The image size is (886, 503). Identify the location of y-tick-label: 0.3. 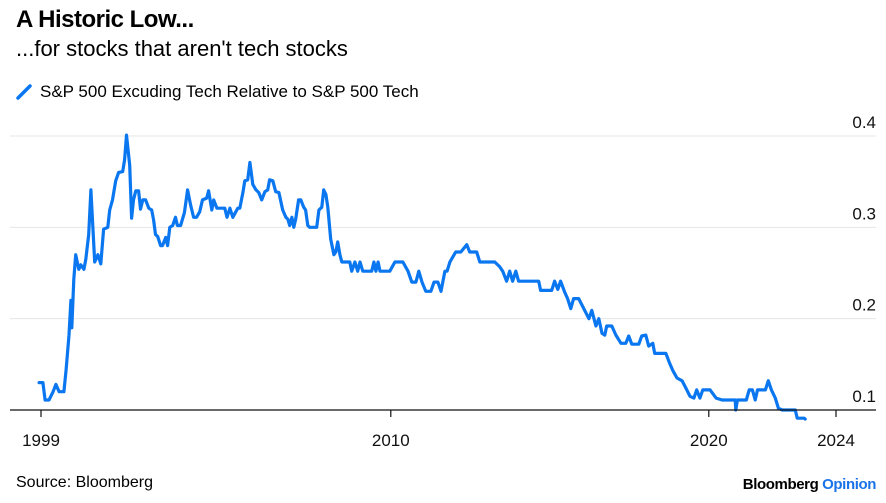
(864, 213).